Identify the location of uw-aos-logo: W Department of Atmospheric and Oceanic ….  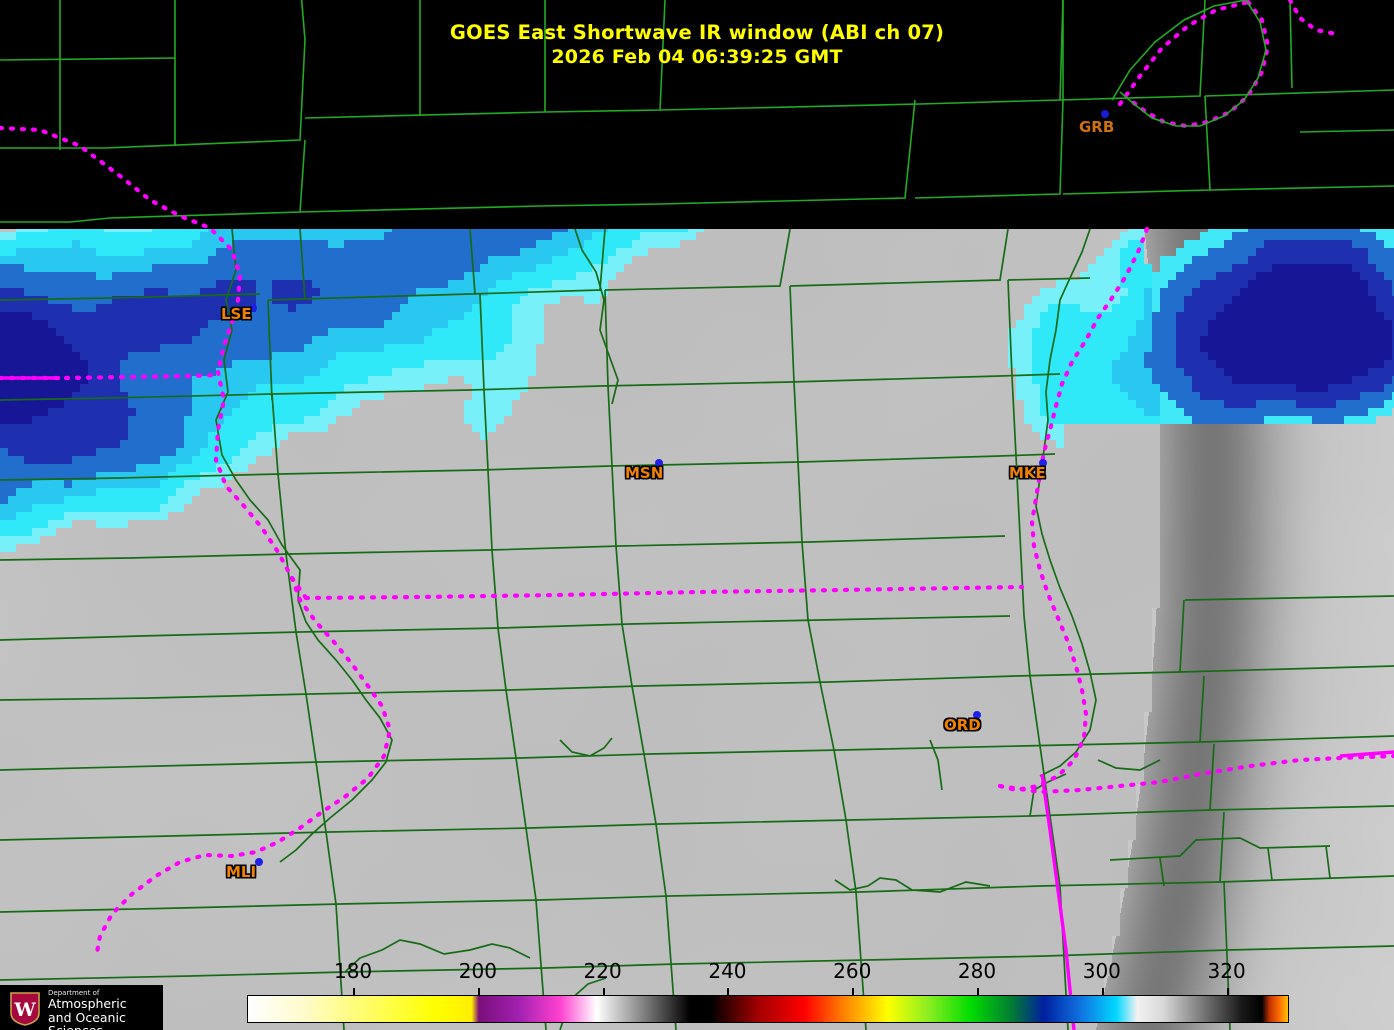
(81, 1007).